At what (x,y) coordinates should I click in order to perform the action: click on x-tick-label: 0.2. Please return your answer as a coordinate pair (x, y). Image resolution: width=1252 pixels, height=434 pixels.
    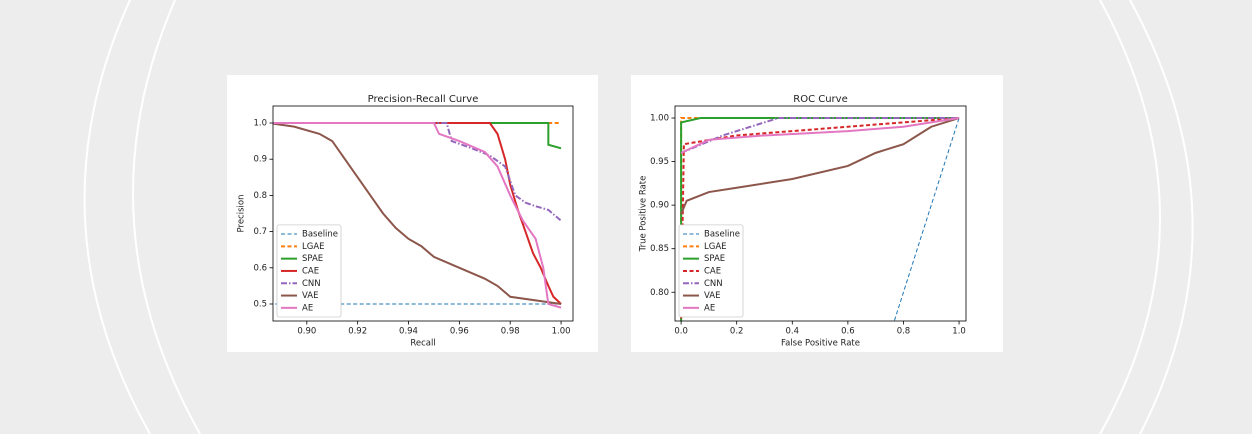
    Looking at the image, I should click on (737, 332).